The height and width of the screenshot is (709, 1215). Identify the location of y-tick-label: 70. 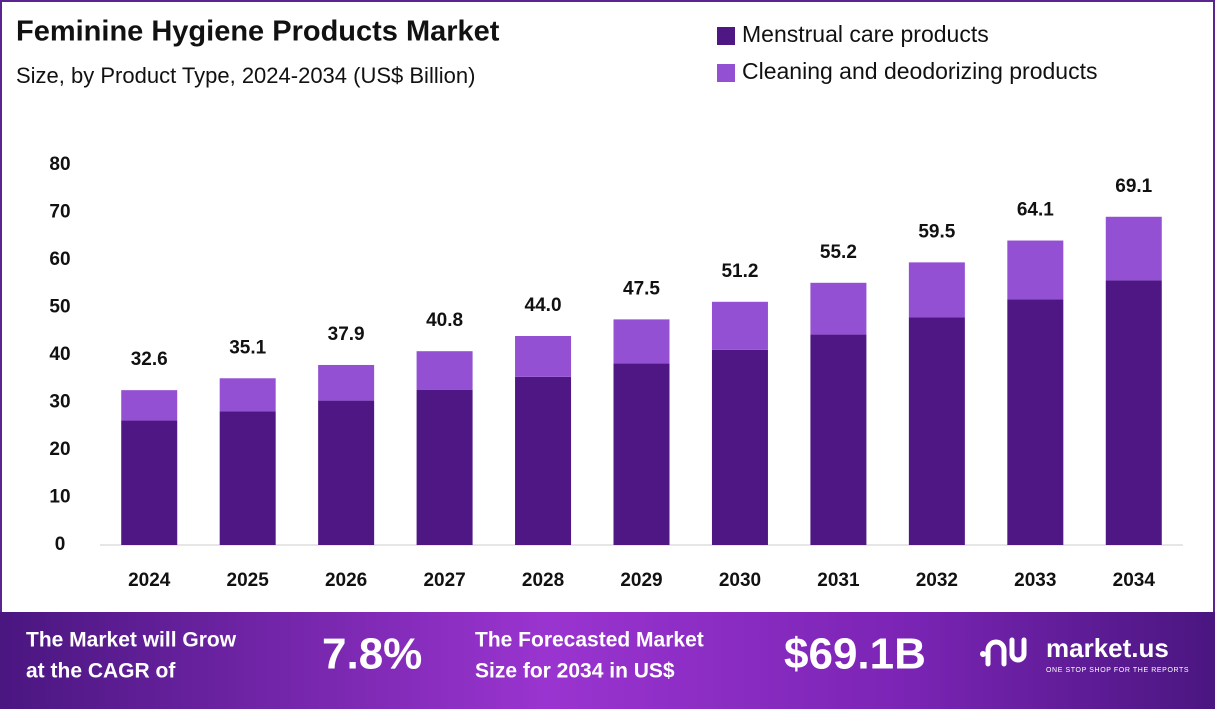
(59, 212).